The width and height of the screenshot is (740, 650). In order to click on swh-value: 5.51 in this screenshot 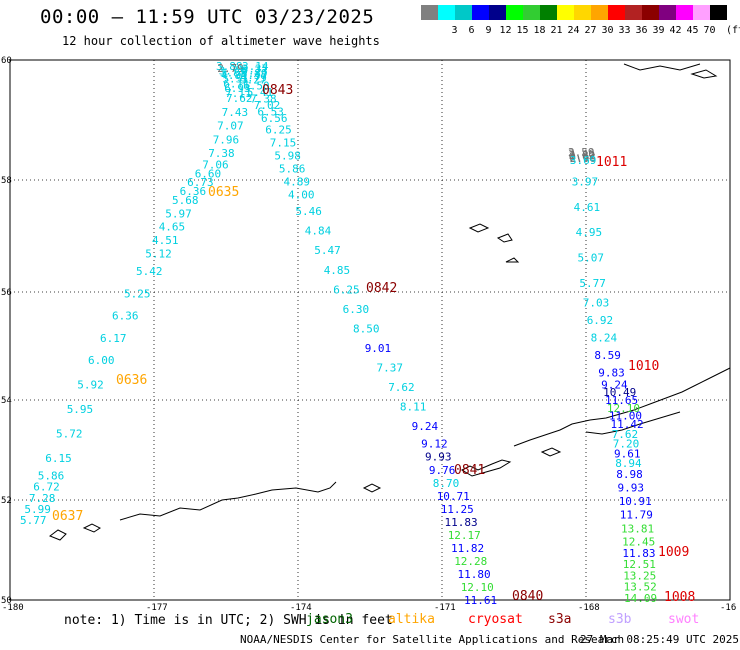, I will do `click(235, 78)`.